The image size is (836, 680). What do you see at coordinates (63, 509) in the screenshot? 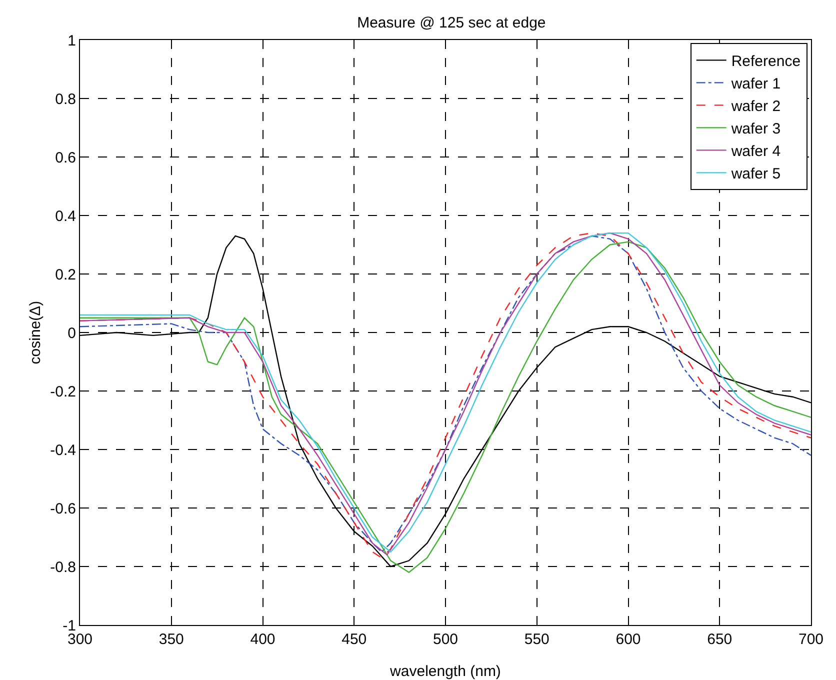
I see `y-tick-label: -0.6` at bounding box center [63, 509].